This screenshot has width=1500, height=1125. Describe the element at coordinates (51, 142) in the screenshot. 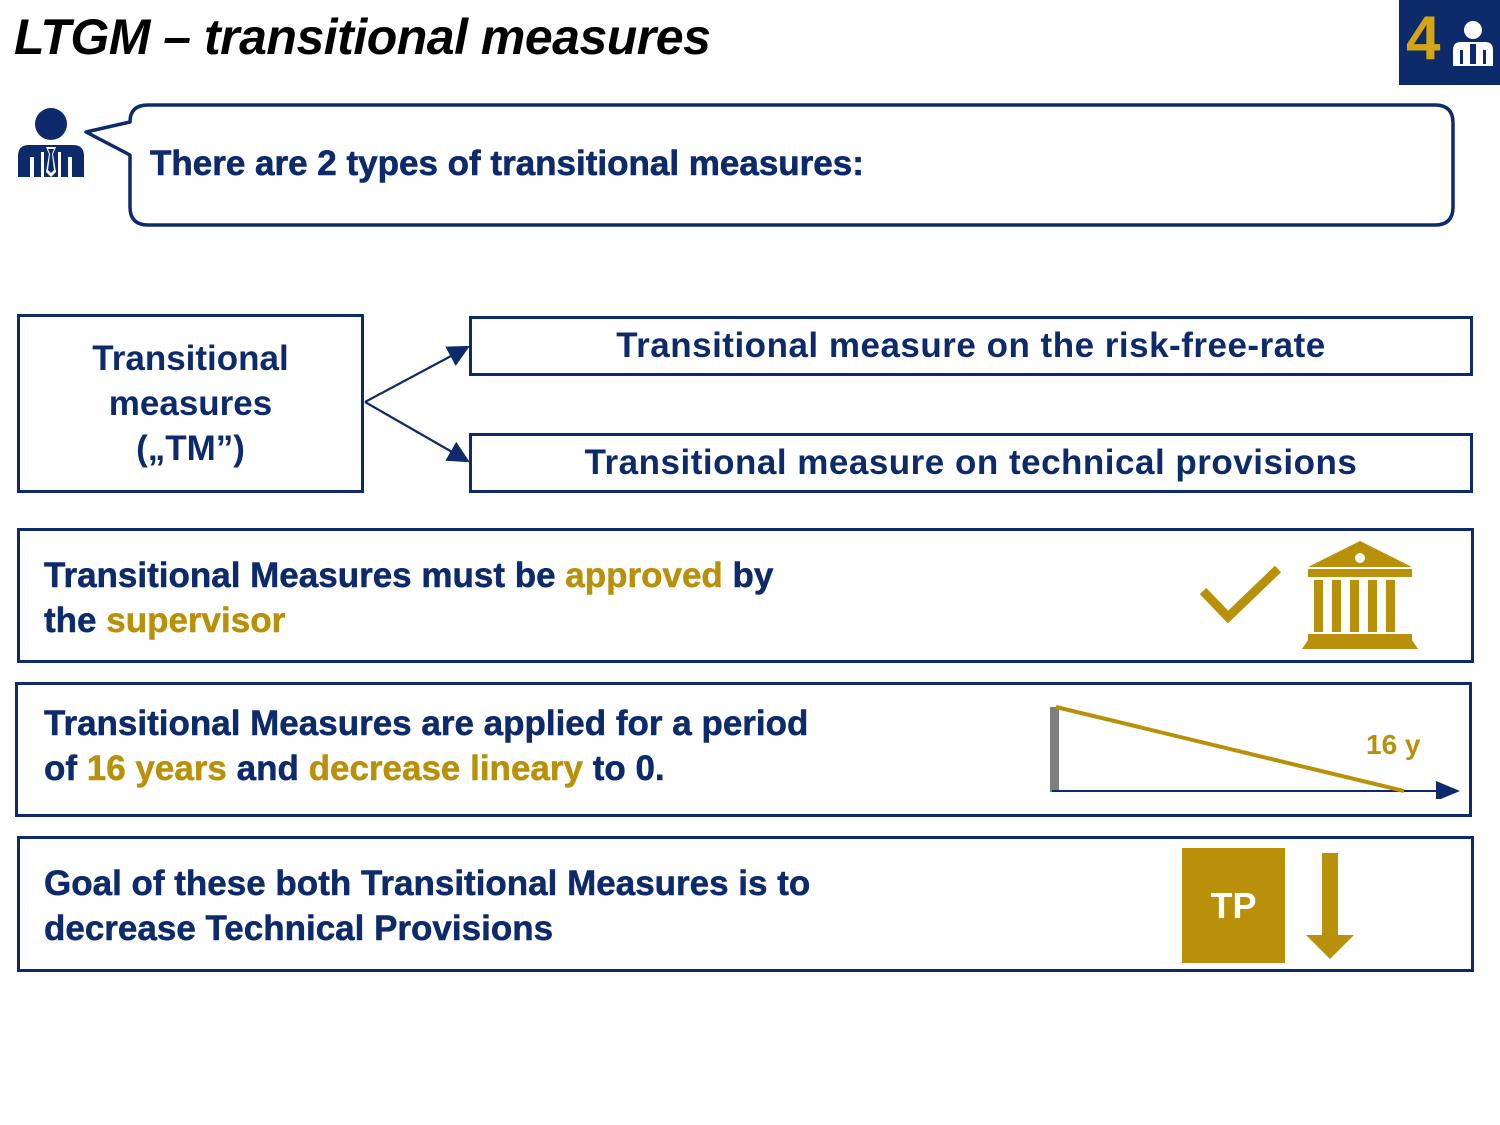

I see `person-icon` at that location.